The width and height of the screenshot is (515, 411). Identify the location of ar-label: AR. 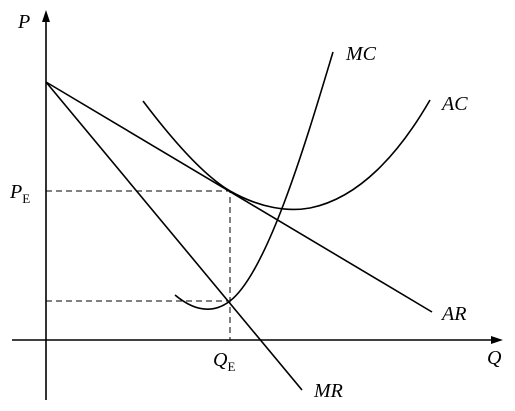
(453, 314).